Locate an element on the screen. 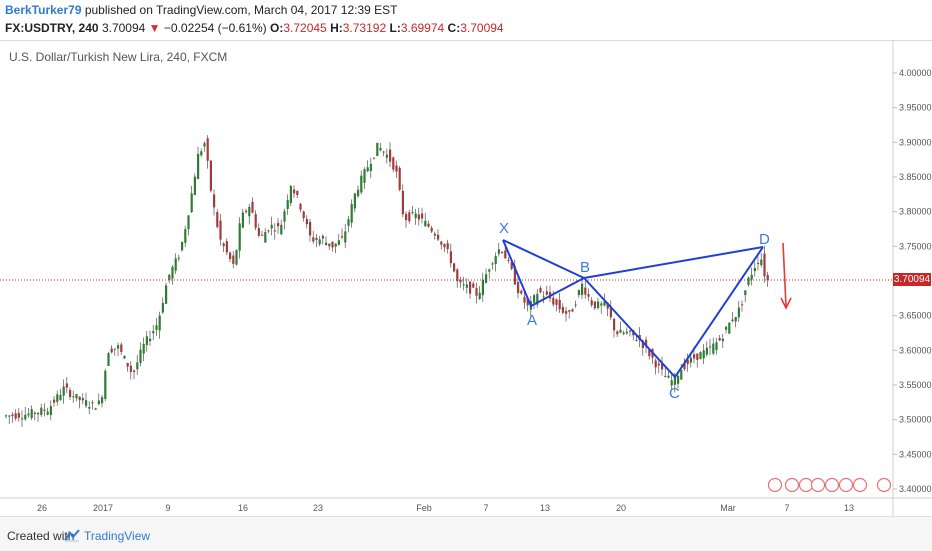  time-tick-label: Mar is located at coordinates (728, 508).